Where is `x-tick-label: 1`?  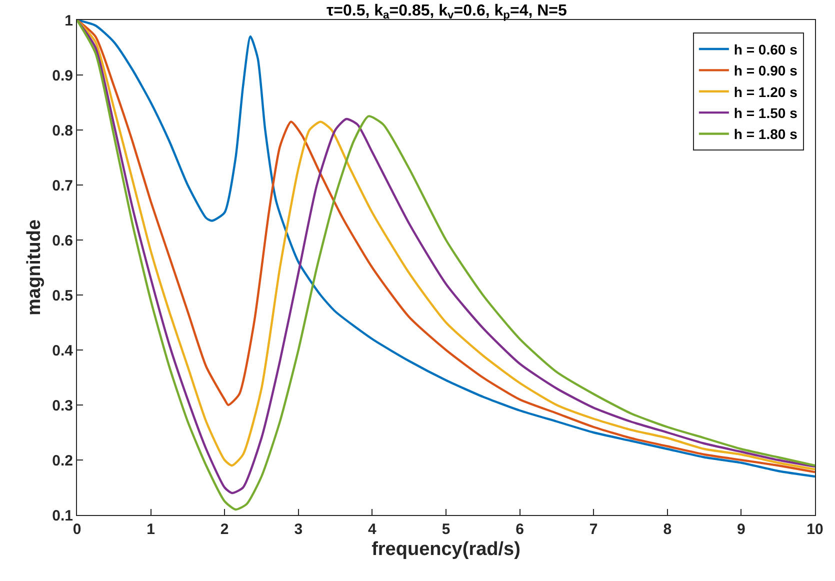
x-tick-label: 1 is located at coordinates (150, 529).